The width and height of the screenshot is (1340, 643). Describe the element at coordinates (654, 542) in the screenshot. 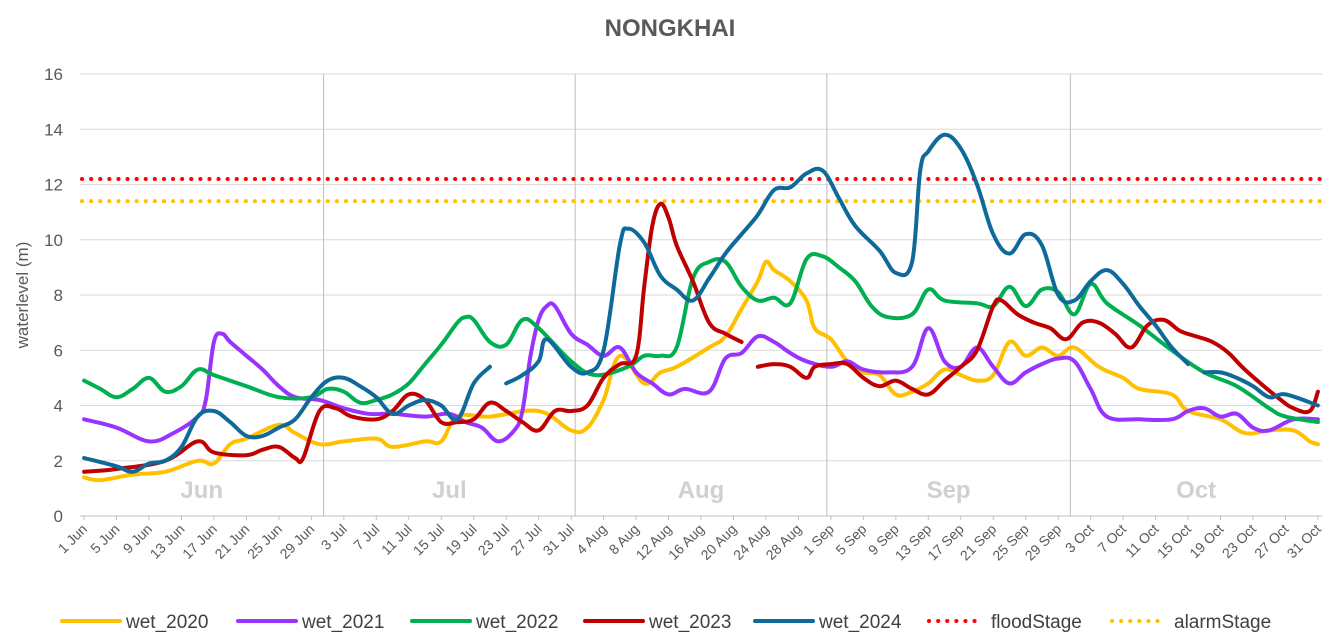

I see `x-tick-label: 12 Aug` at that location.